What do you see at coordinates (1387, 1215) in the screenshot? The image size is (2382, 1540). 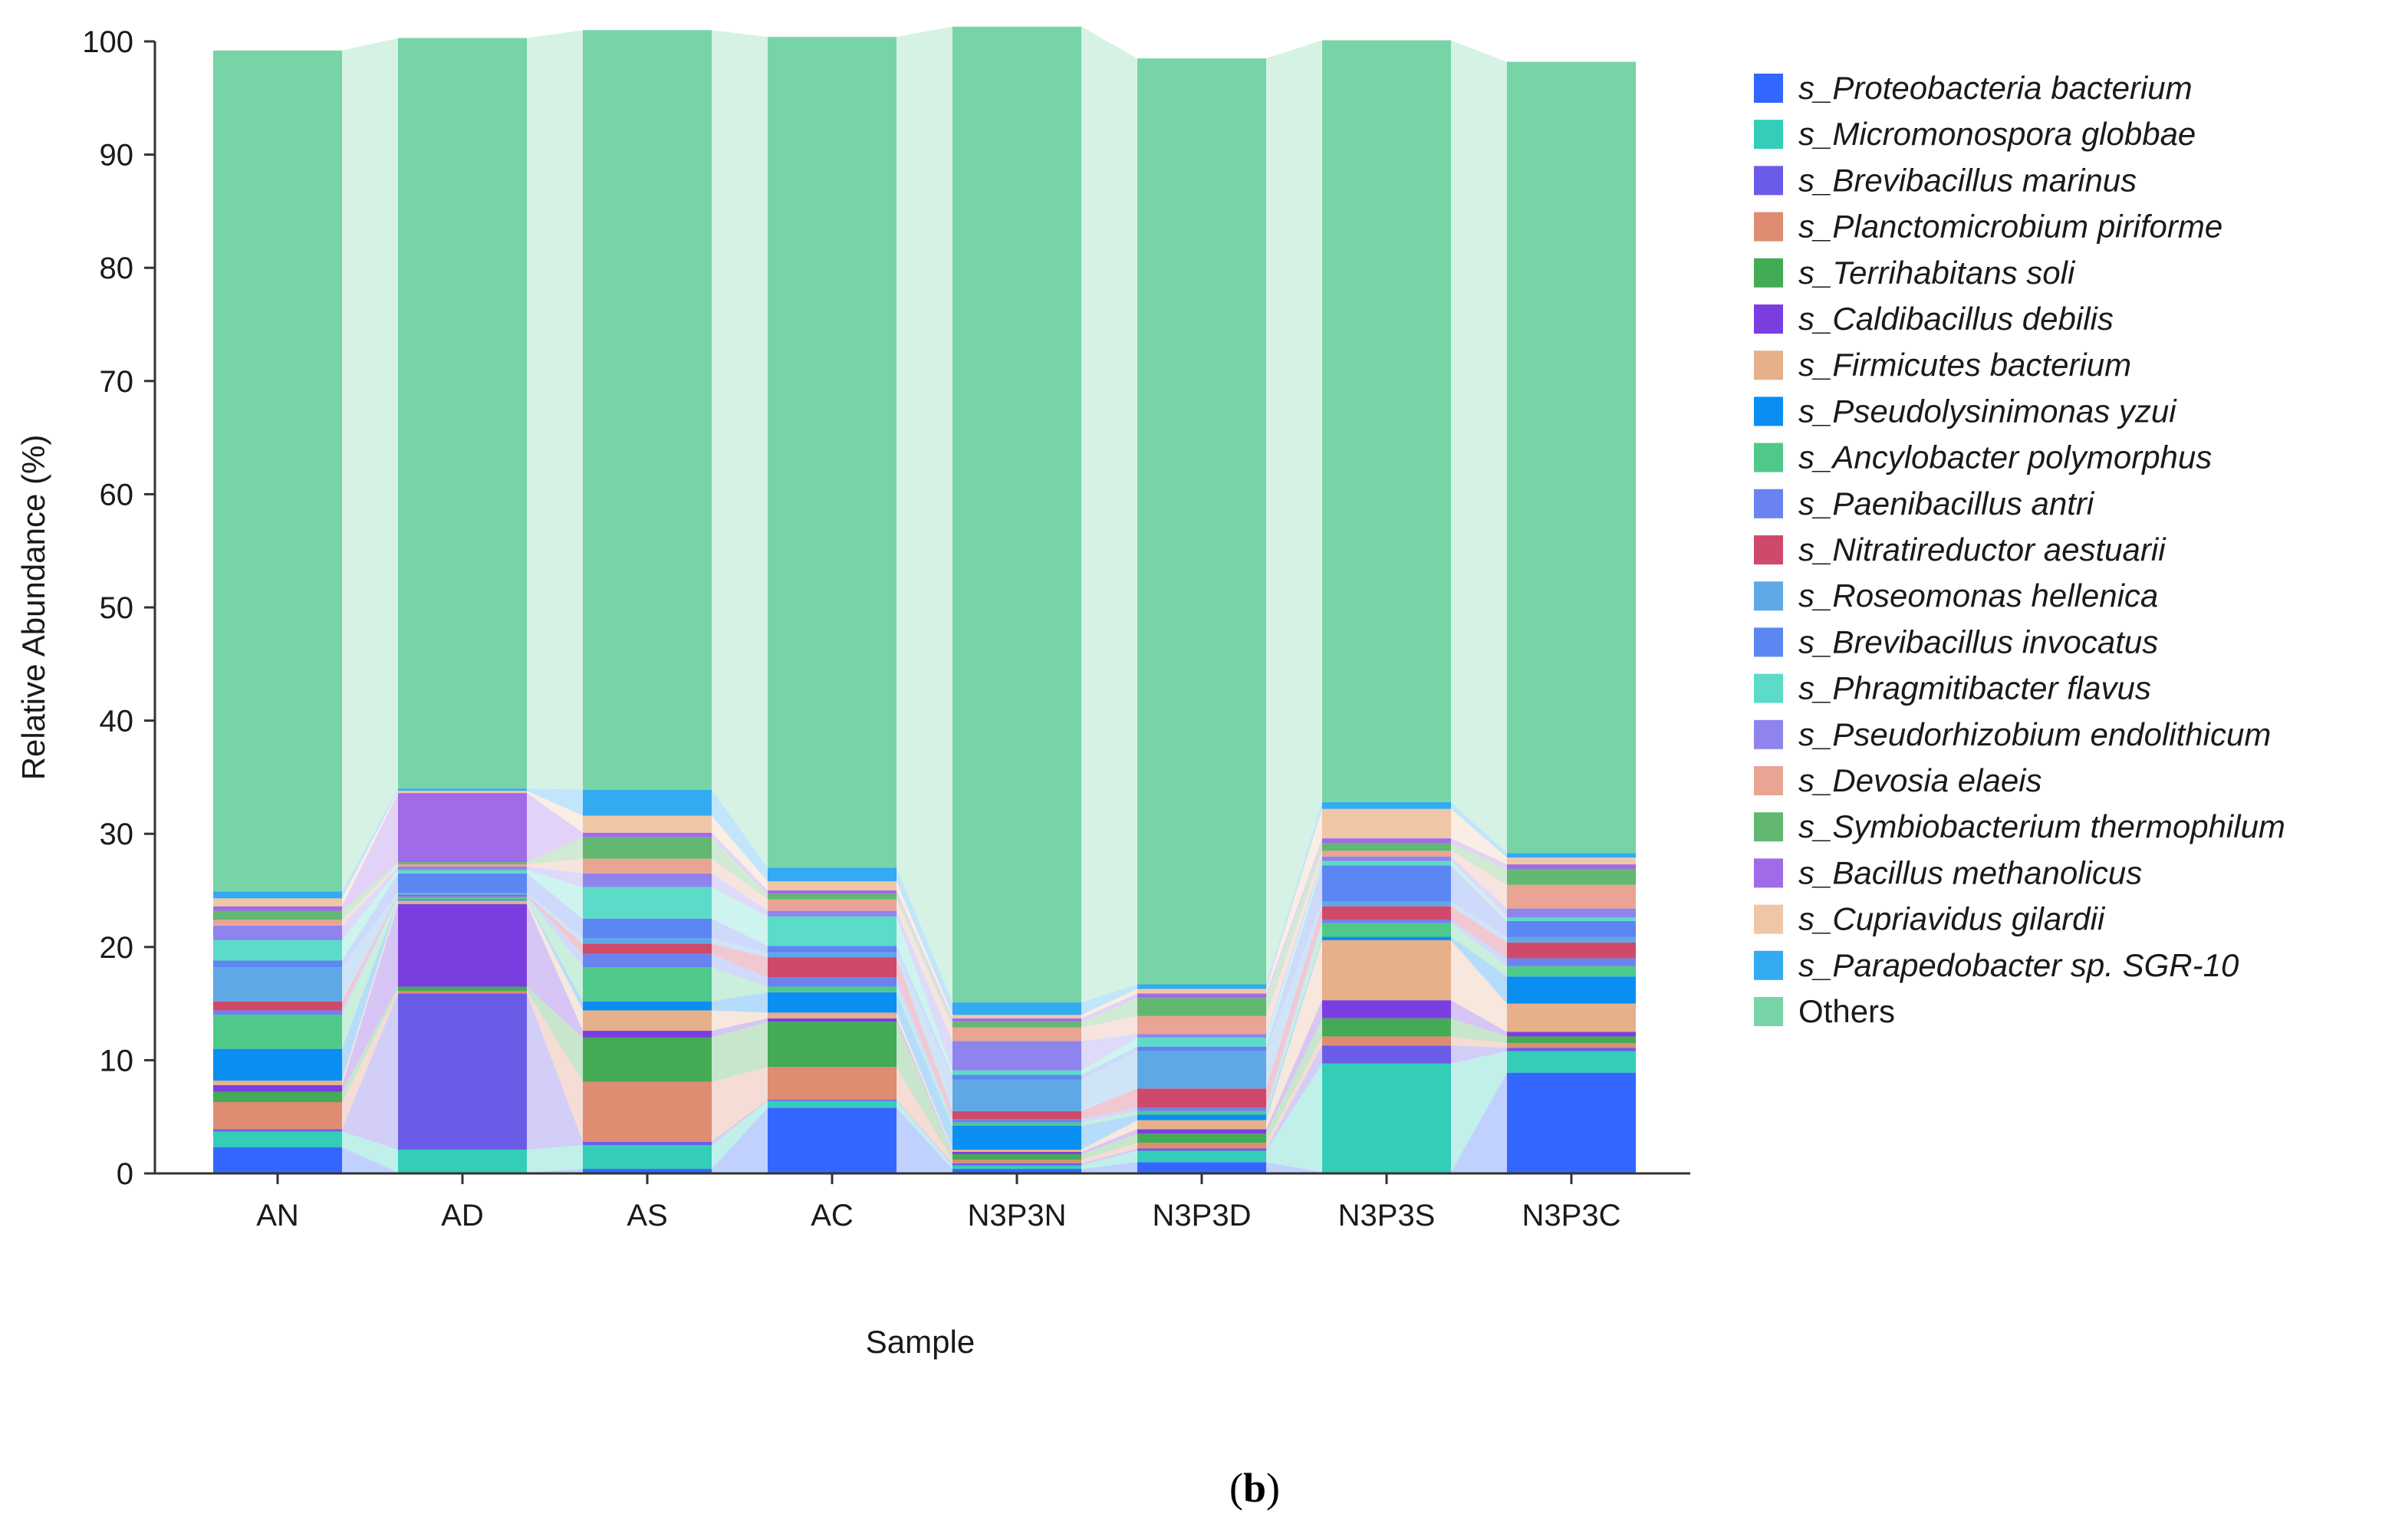 I see `x-tick-label: N3P3S` at bounding box center [1387, 1215].